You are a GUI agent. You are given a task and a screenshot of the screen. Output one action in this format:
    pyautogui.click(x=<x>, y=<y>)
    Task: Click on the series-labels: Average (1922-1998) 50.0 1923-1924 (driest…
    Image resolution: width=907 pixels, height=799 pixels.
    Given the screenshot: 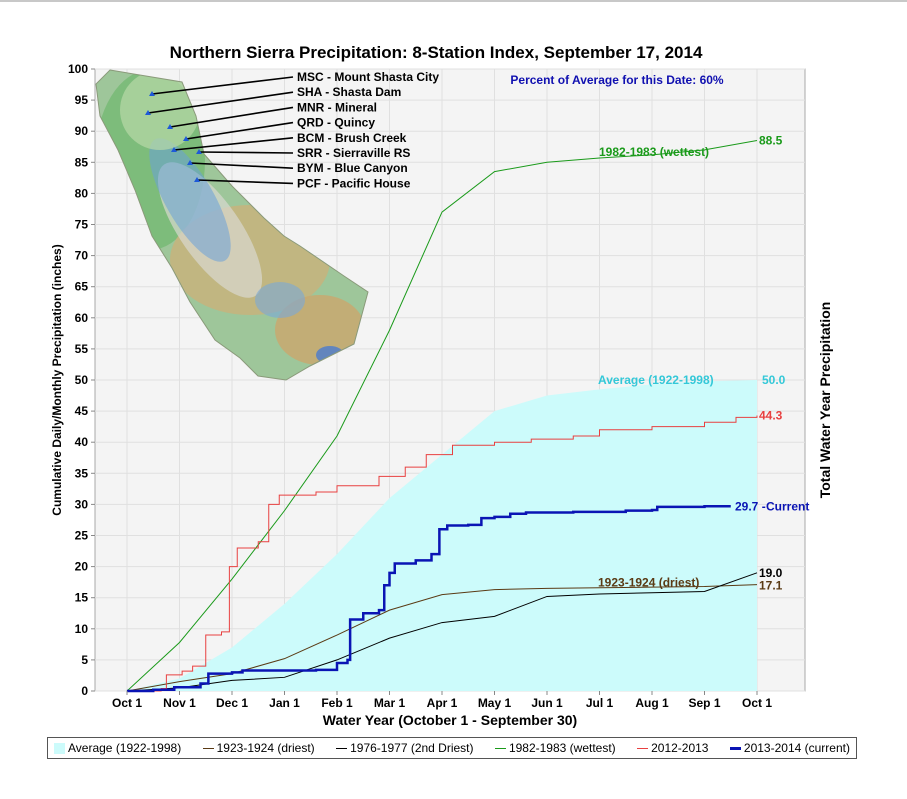 What is the action you would take?
    pyautogui.click(x=703, y=363)
    